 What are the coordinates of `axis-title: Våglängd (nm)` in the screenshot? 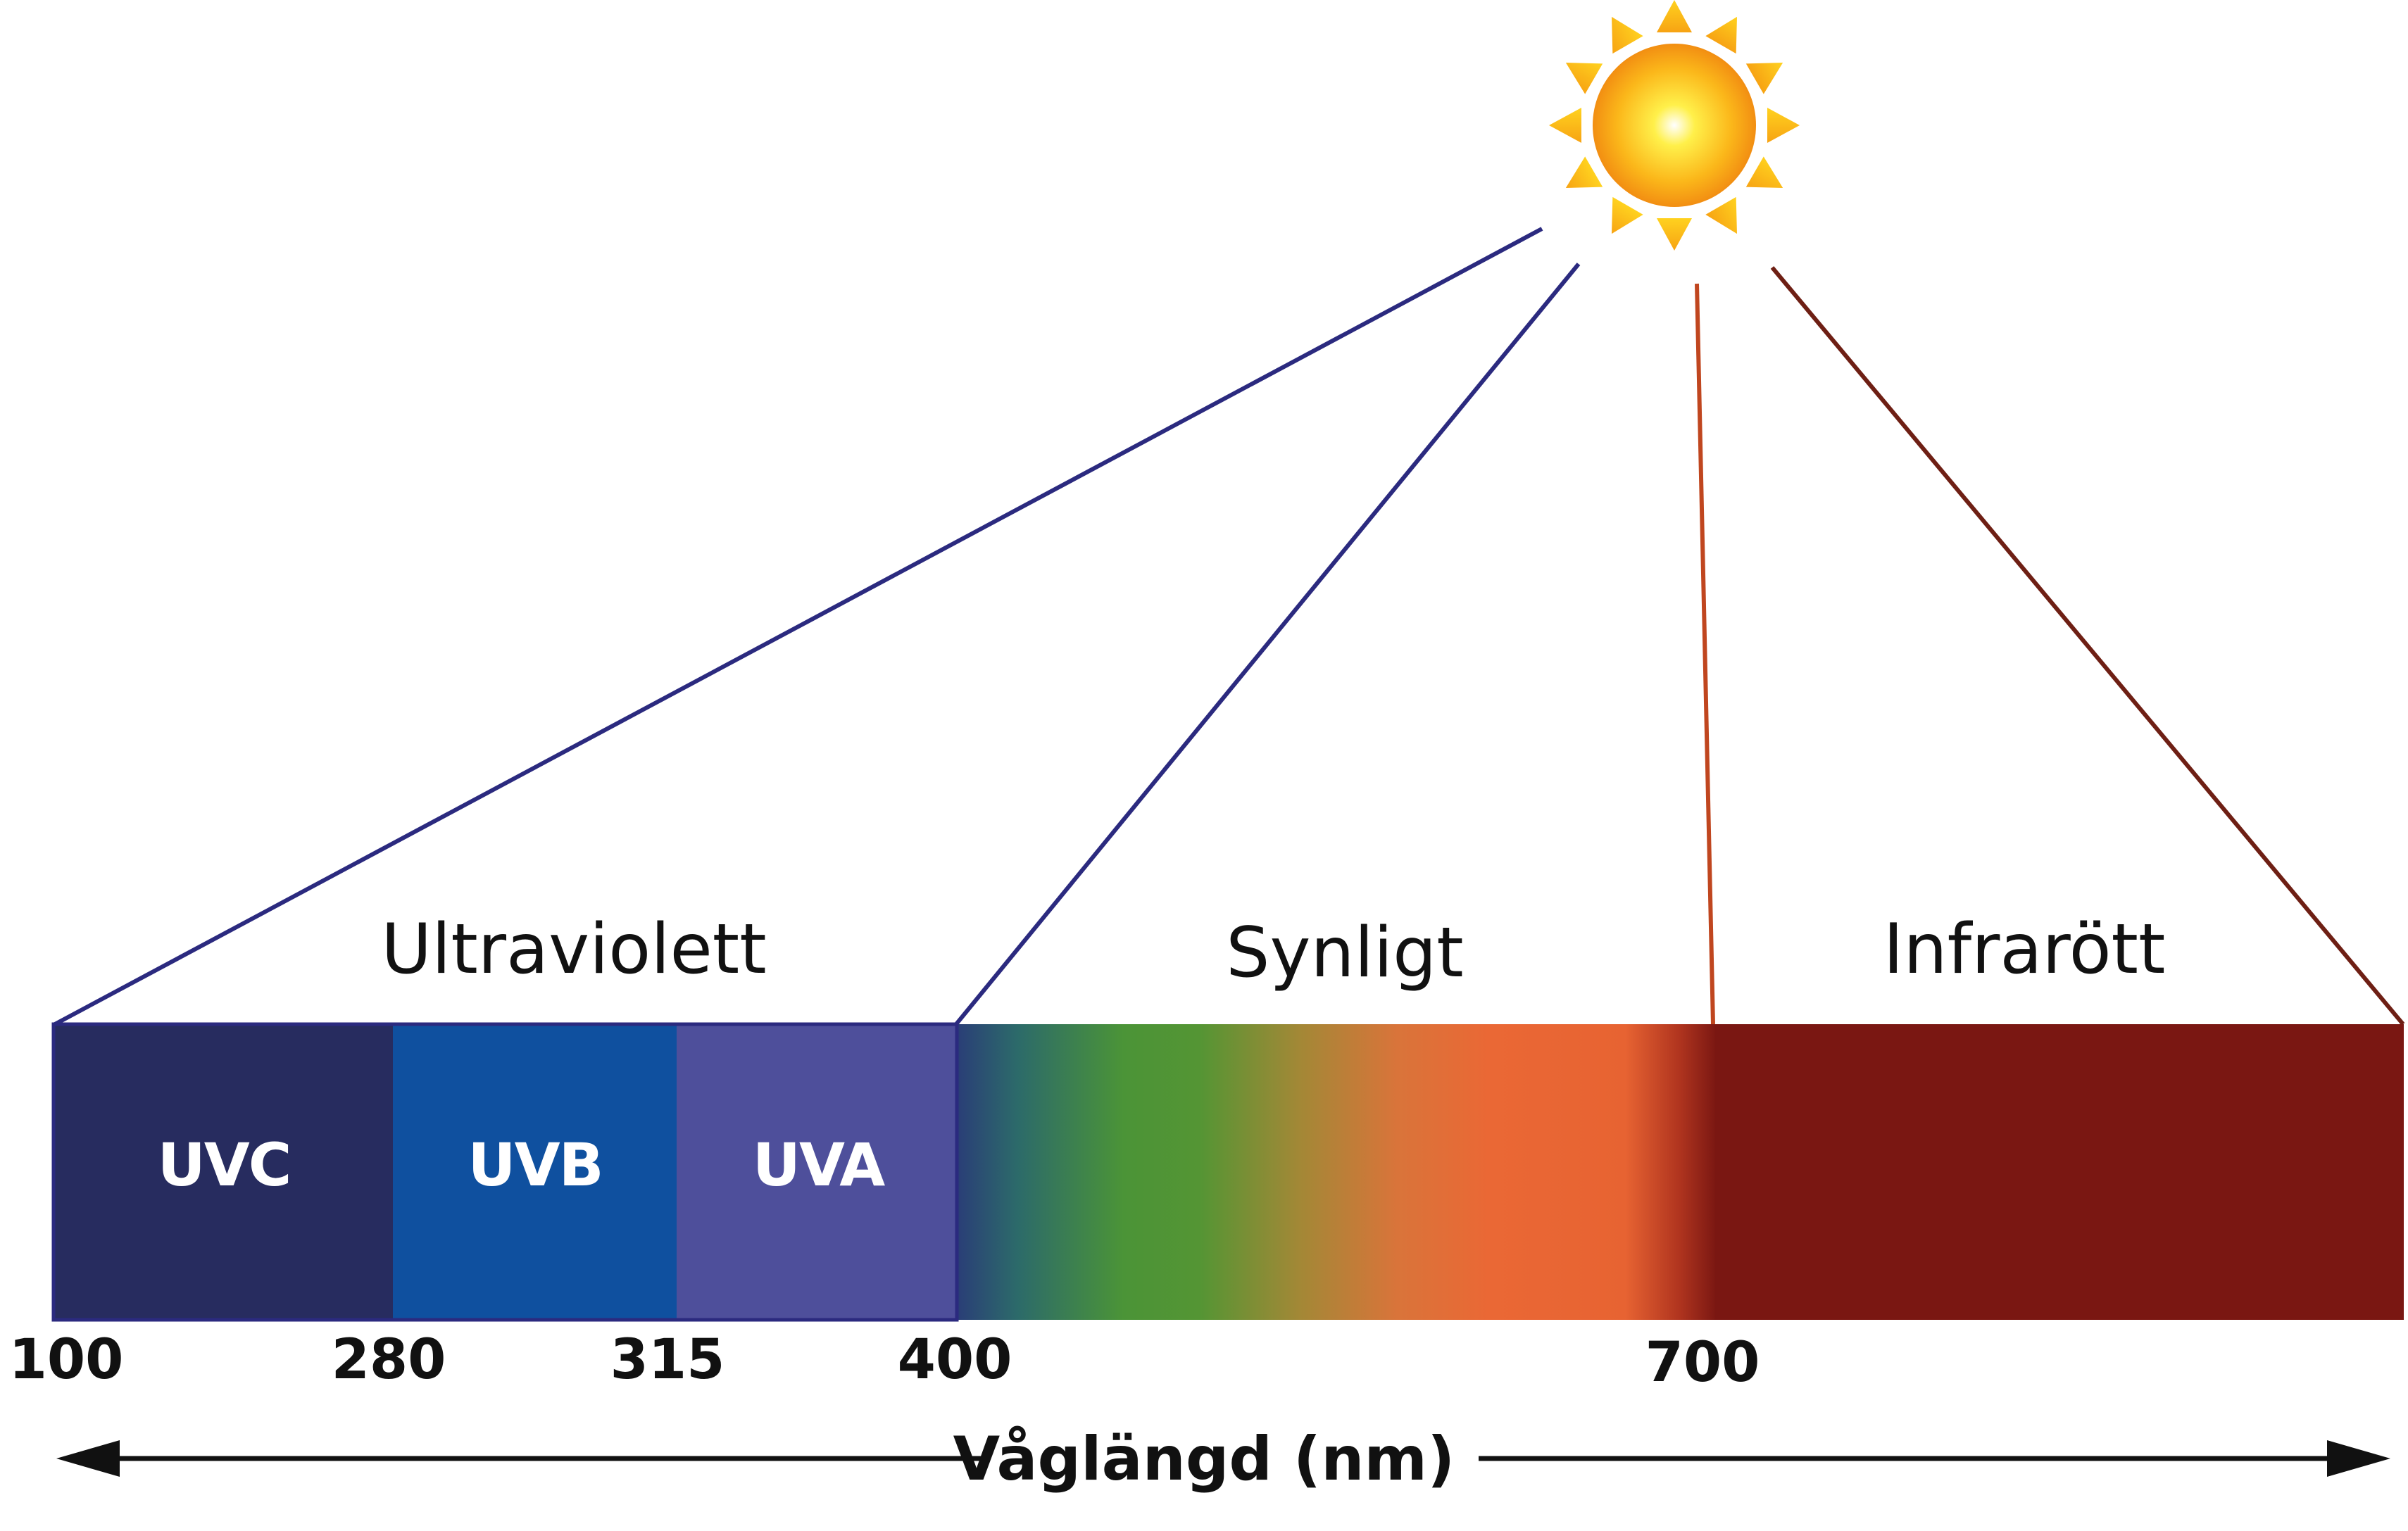 It's located at (1204, 1459).